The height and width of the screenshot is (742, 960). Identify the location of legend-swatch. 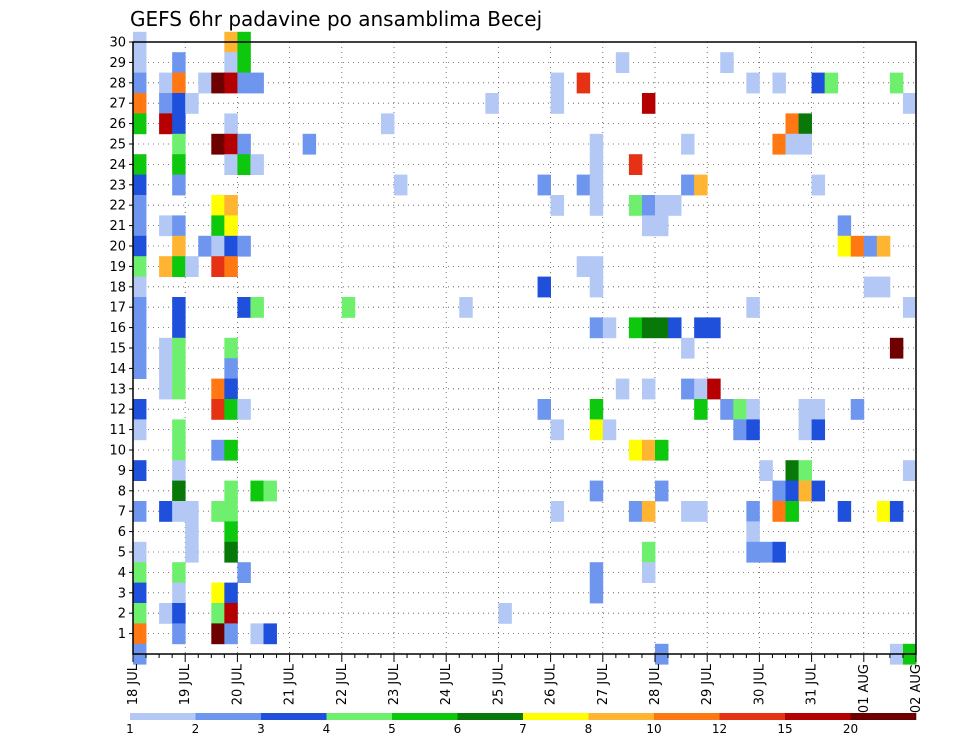
(163, 716).